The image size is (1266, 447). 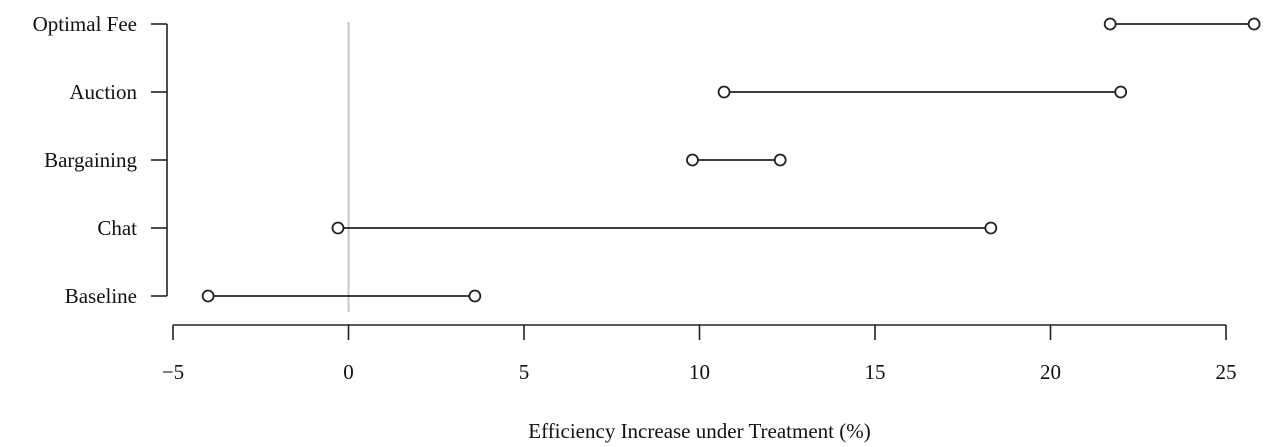 I want to click on y-axis: Optimal Fee Auction Bargaining Chat Baseline, so click(x=100, y=160).